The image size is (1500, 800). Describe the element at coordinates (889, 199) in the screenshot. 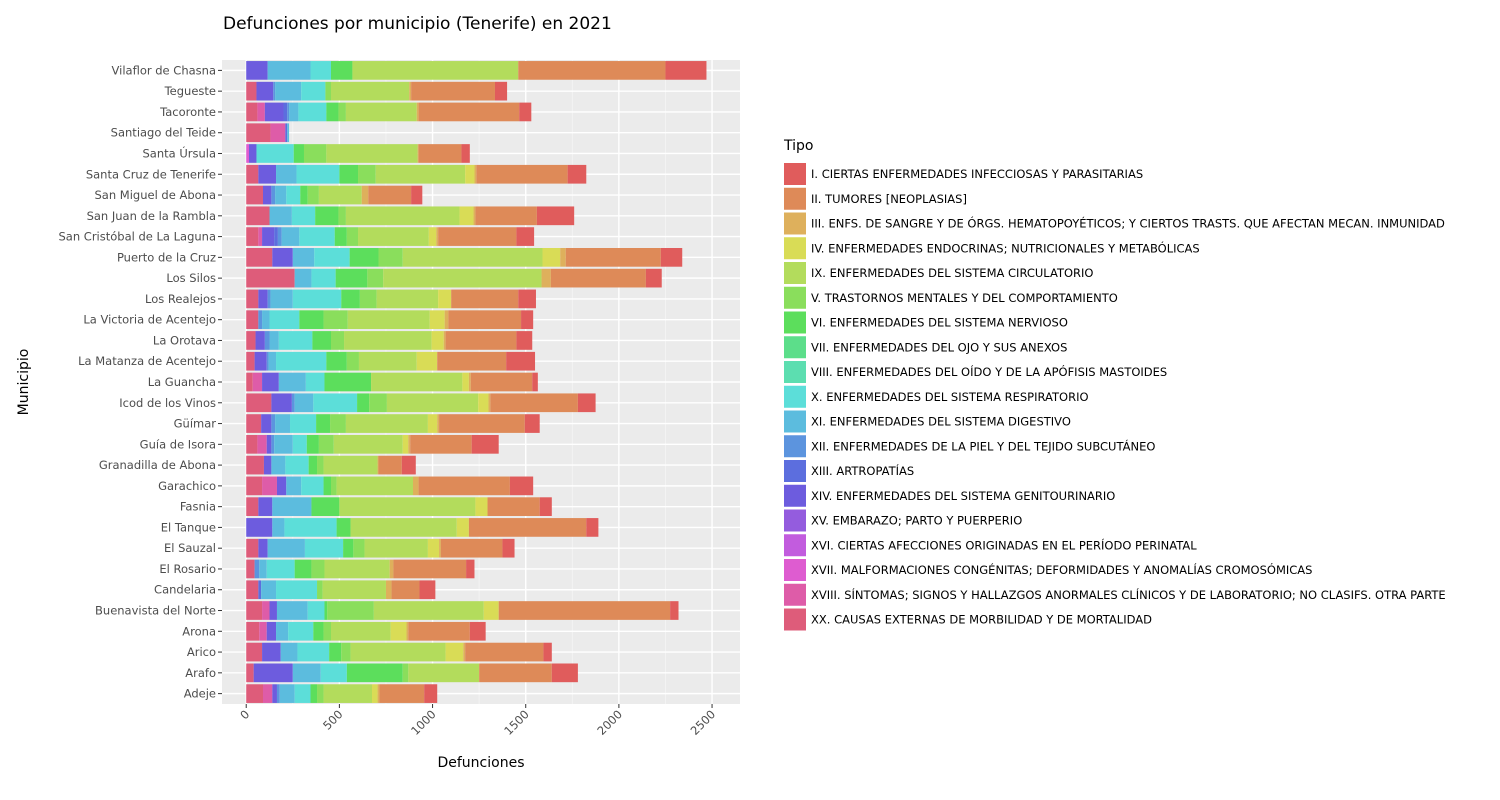

I see `legend-label: II. TUMORES [NEOPLASIAS]` at that location.